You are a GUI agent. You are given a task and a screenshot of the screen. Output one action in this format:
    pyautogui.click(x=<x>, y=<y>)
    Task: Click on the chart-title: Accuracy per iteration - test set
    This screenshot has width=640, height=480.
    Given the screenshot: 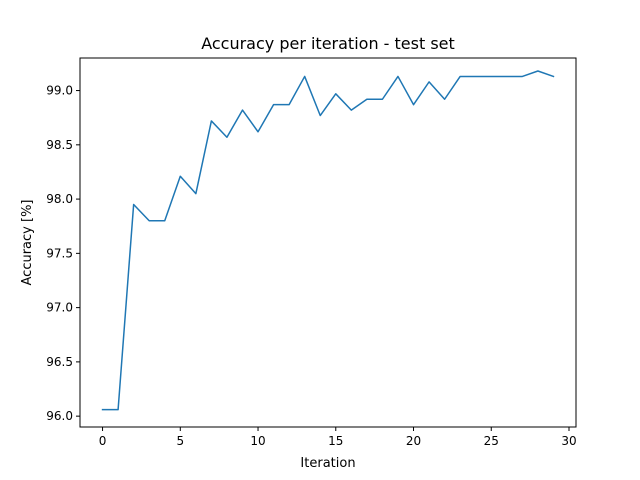 What is the action you would take?
    pyautogui.click(x=328, y=43)
    